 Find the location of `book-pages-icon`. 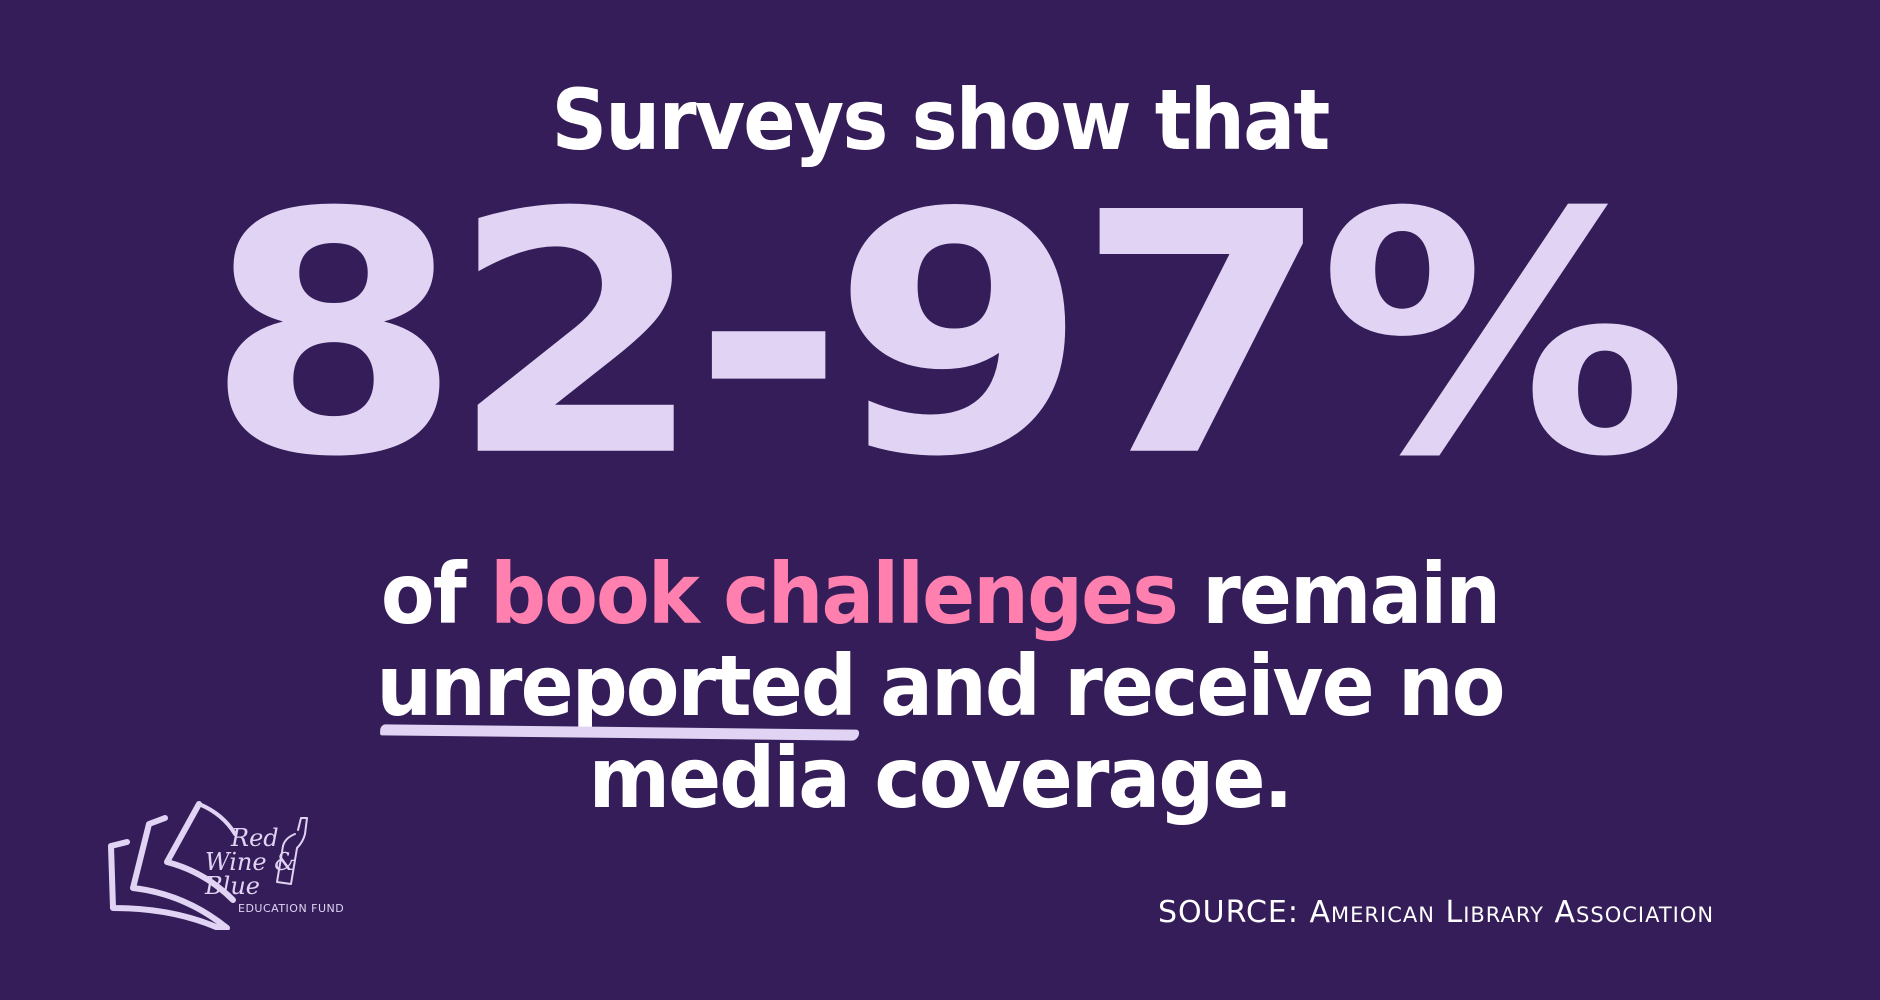

book-pages-icon is located at coordinates (208, 865).